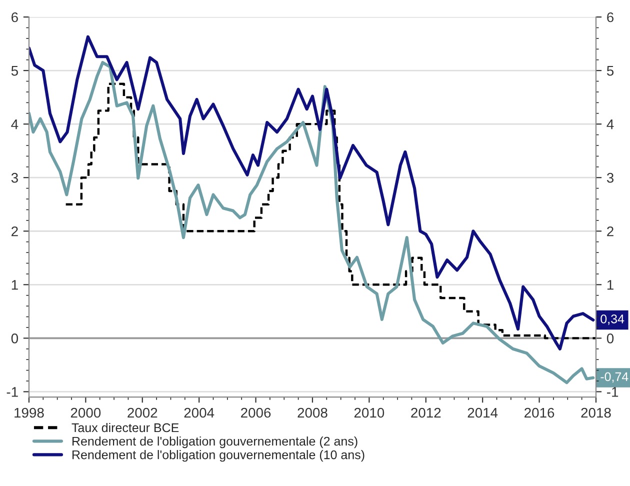 The height and width of the screenshot is (486, 630). I want to click on y-tick-label: 3, so click(14, 177).